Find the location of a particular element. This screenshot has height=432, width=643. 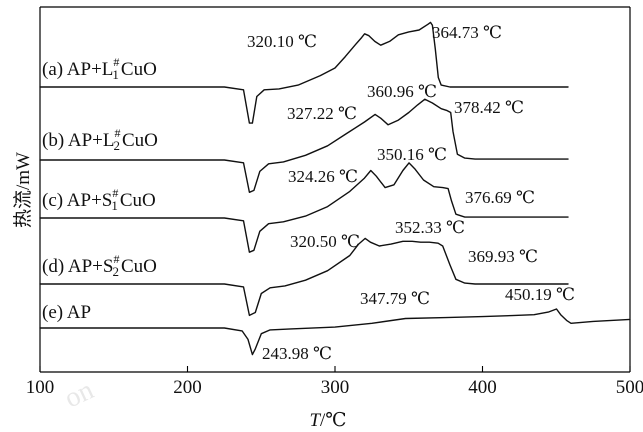

x-tick-label-400: 400 is located at coordinates (482, 387).